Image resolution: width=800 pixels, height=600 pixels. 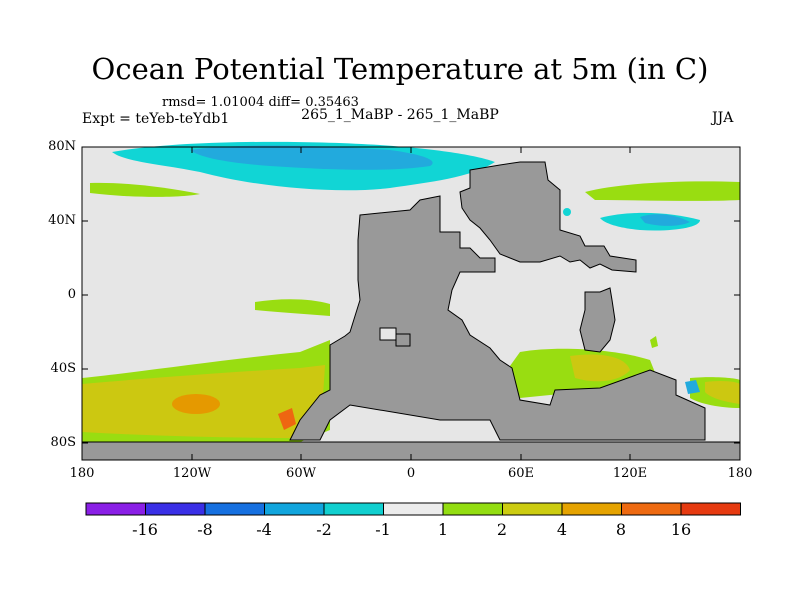 I want to click on north-atlantic-positive-region, so click(x=145, y=189).